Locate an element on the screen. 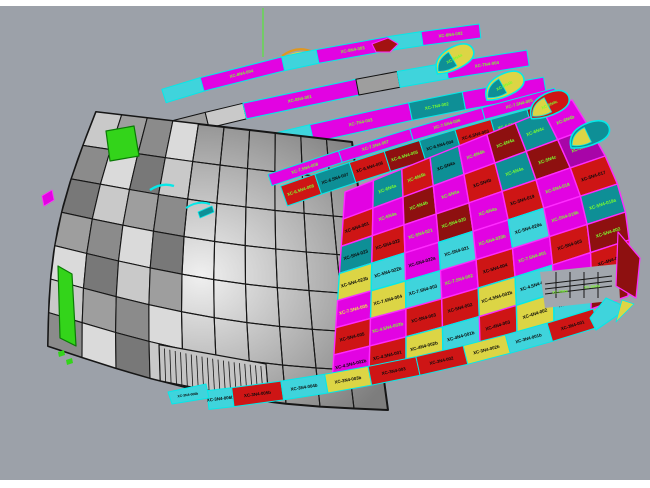 Image resolution: width=650 pixels, height=488 pixels. panel-label: XC-8N4-003 is located at coordinates (352, 49).